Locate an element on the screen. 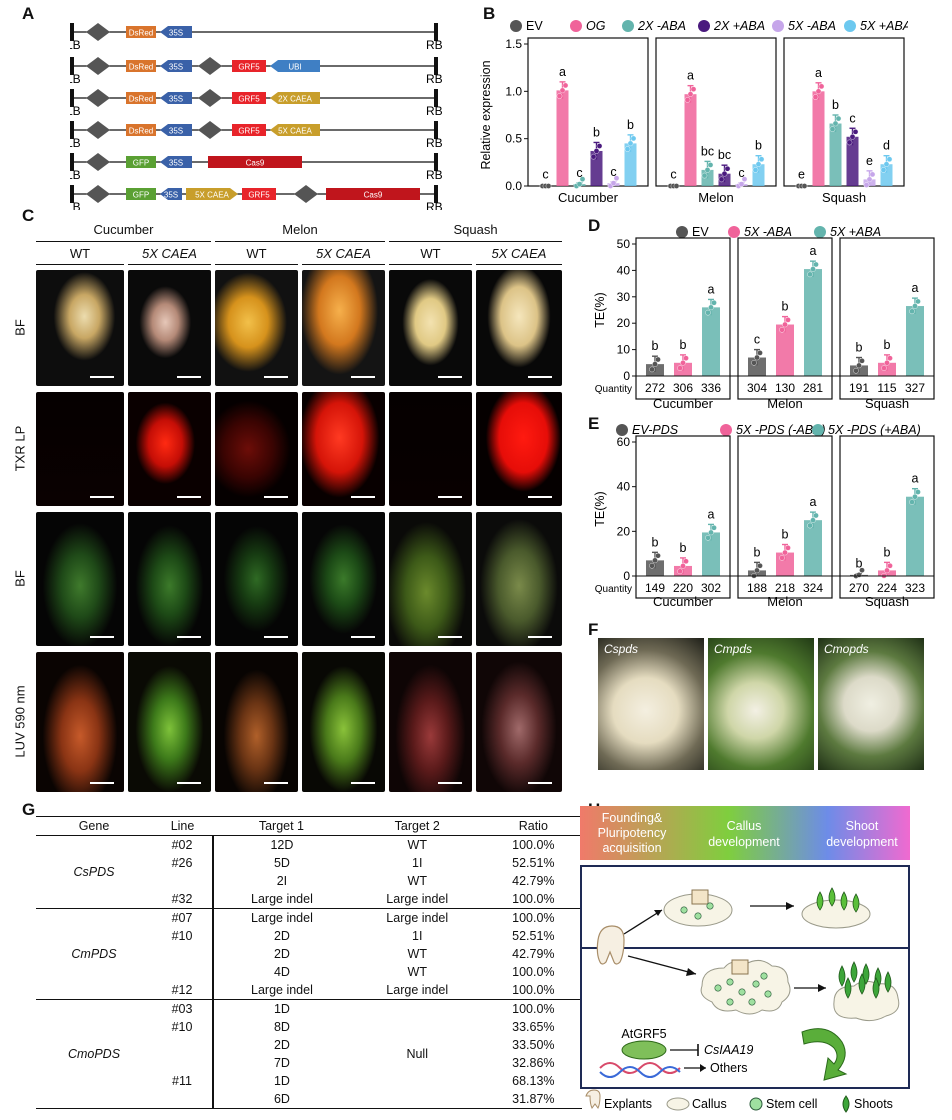 Image resolution: width=952 pixels, height=1120 pixels. explant-piece is located at coordinates (740, 967).